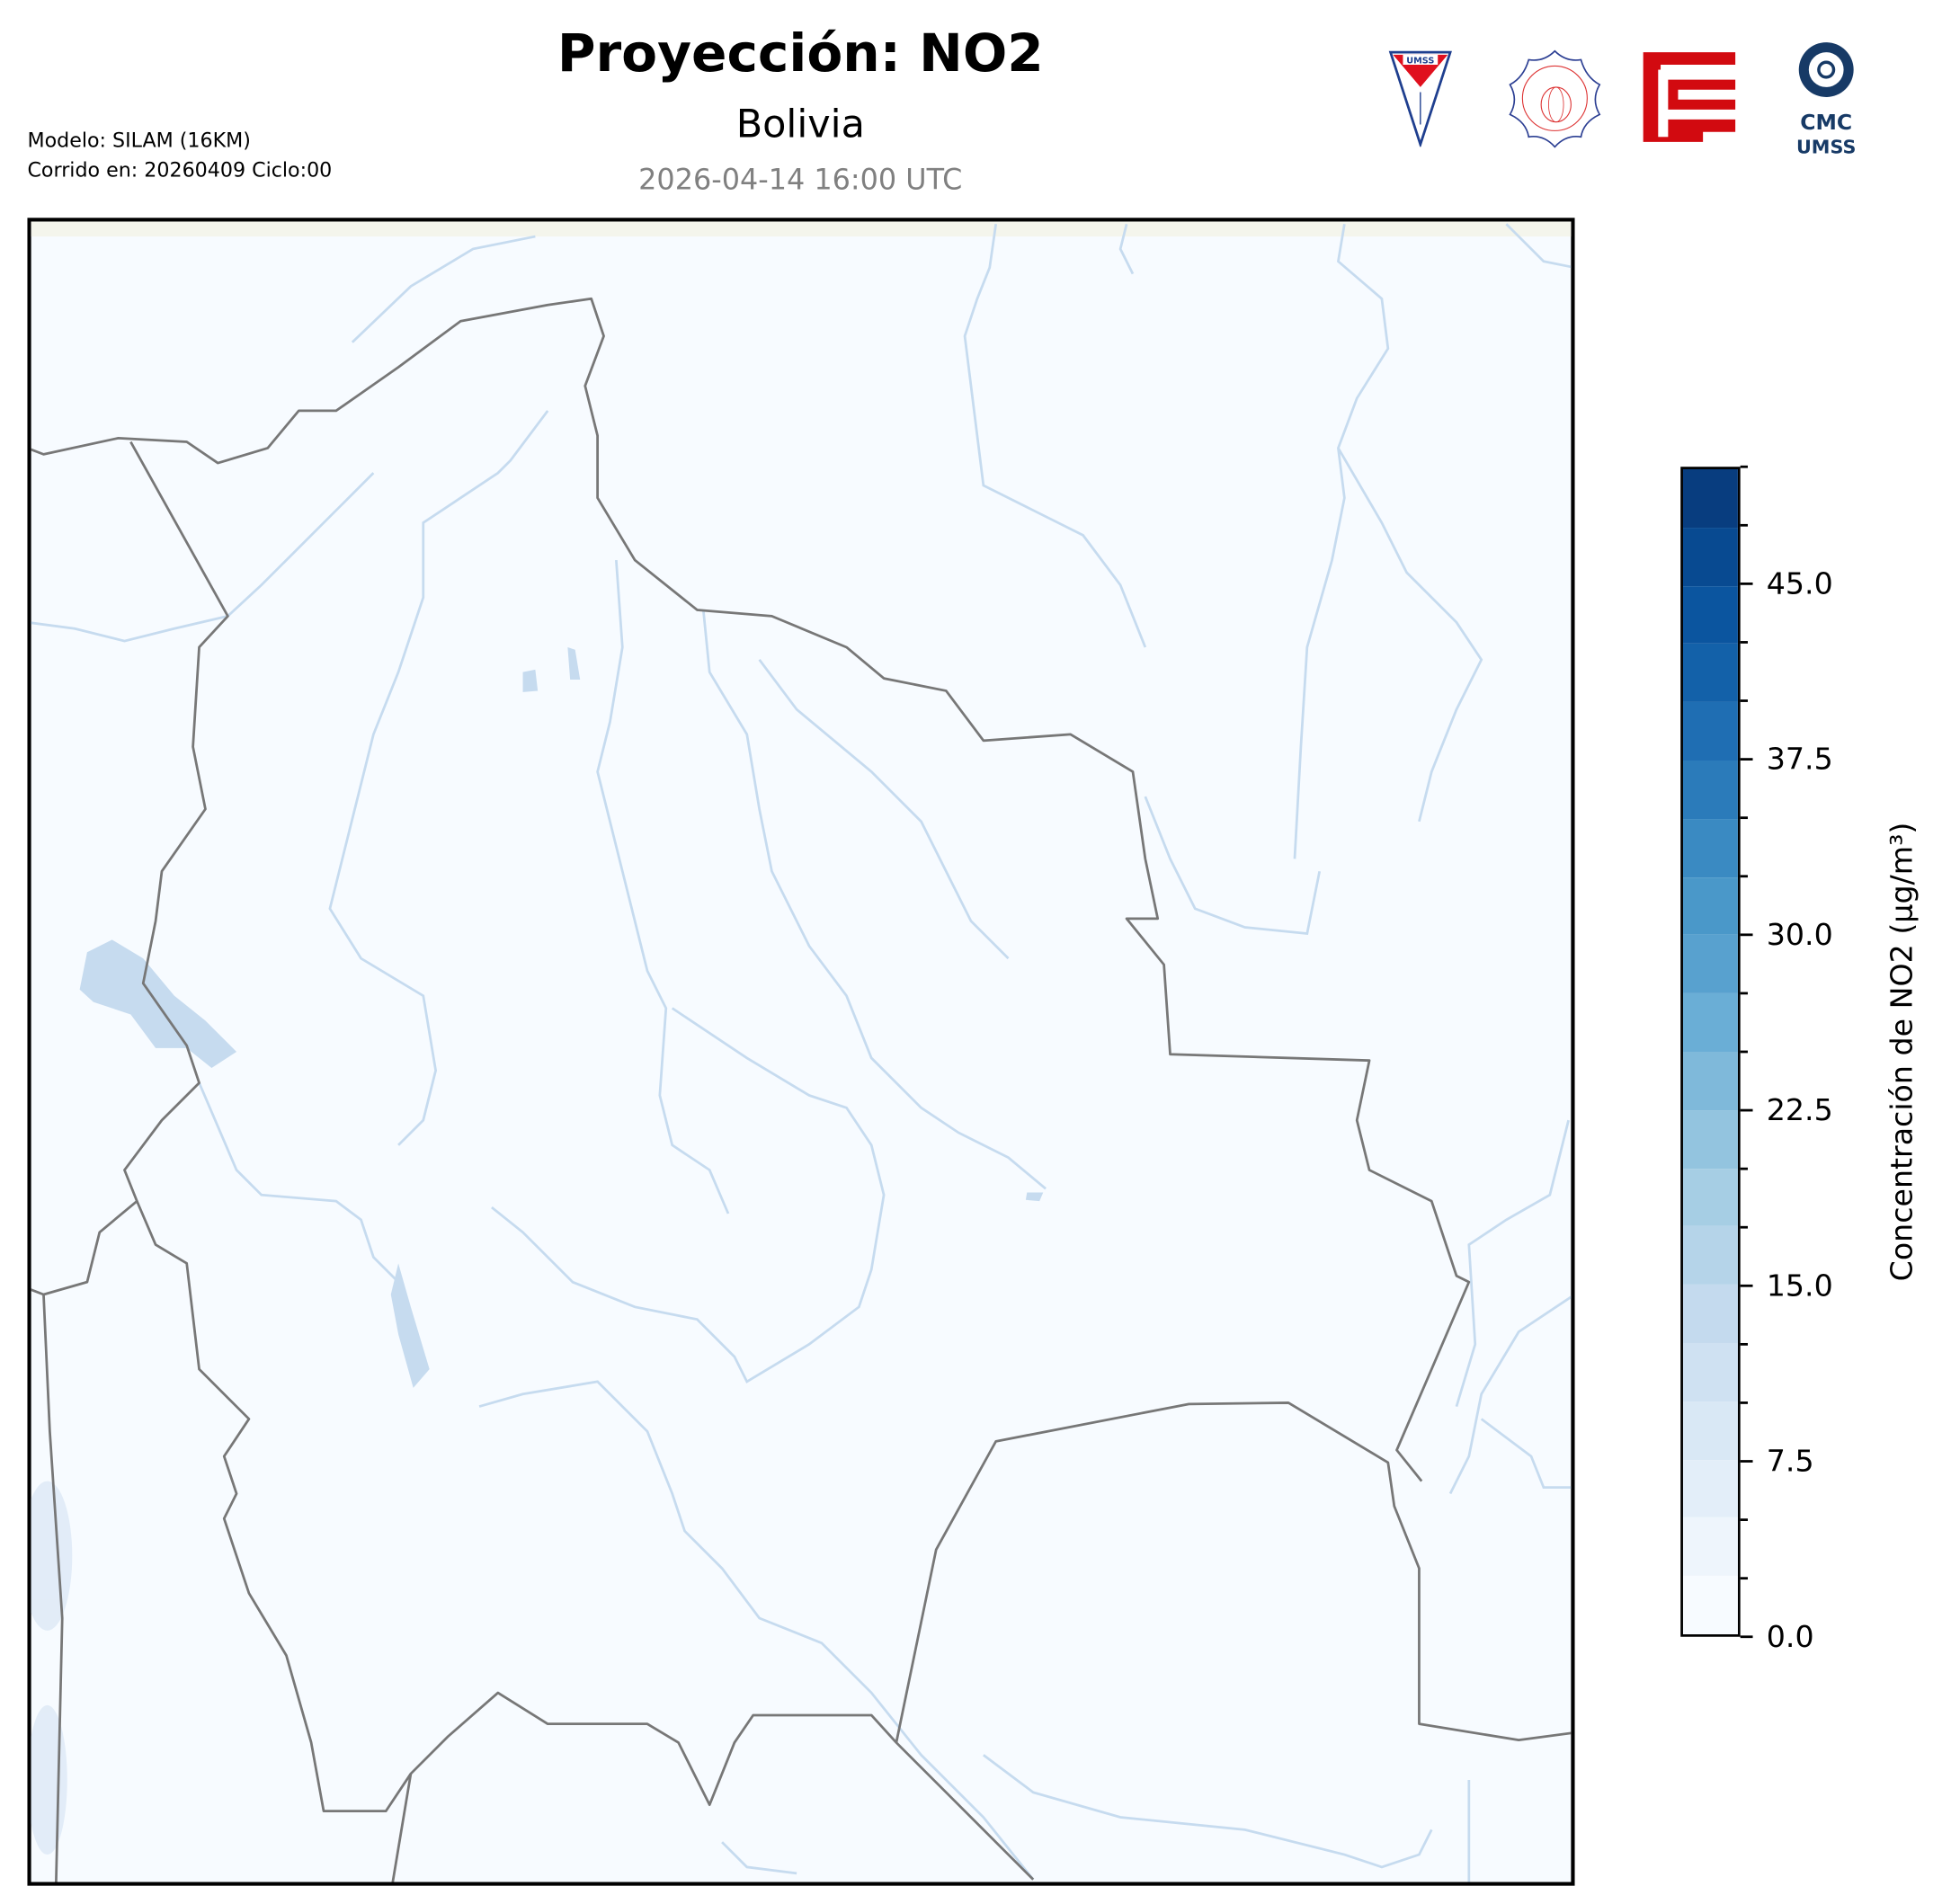 This screenshot has width=1942, height=1904. Describe the element at coordinates (801, 229) in the screenshot. I see `top-land-strip` at that location.